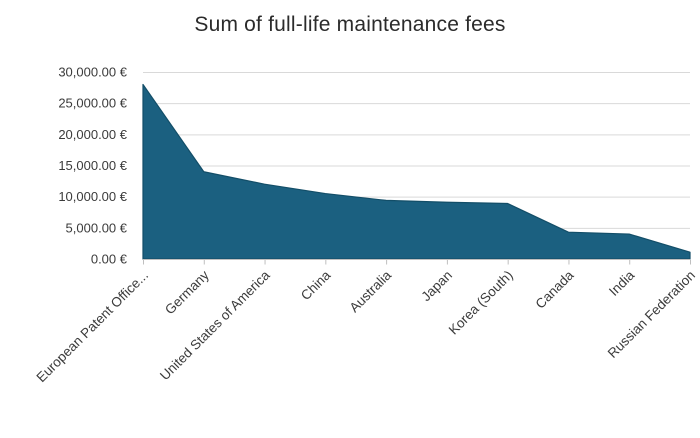  I want to click on x-axis-label: Germany, so click(187, 292).